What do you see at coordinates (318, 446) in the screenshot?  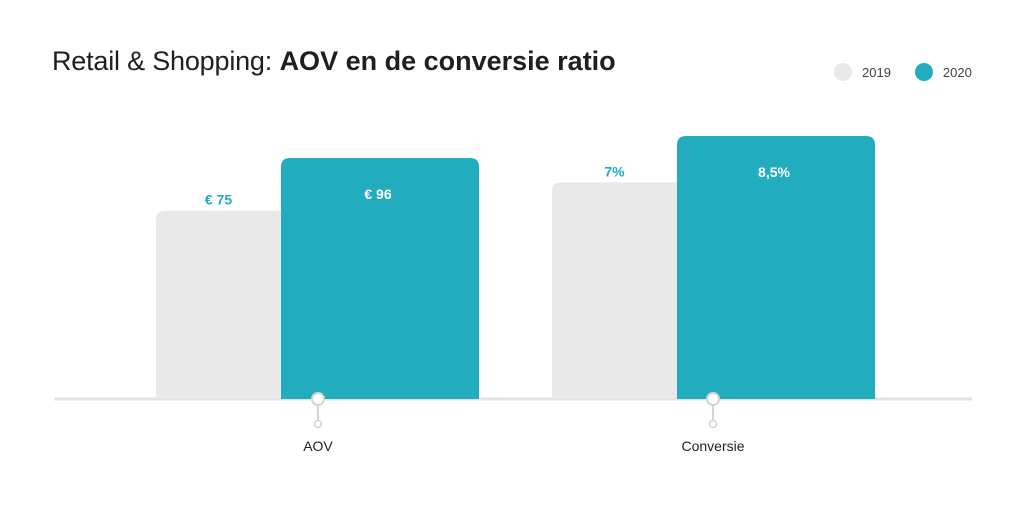 I see `category-label-aov: AOV` at bounding box center [318, 446].